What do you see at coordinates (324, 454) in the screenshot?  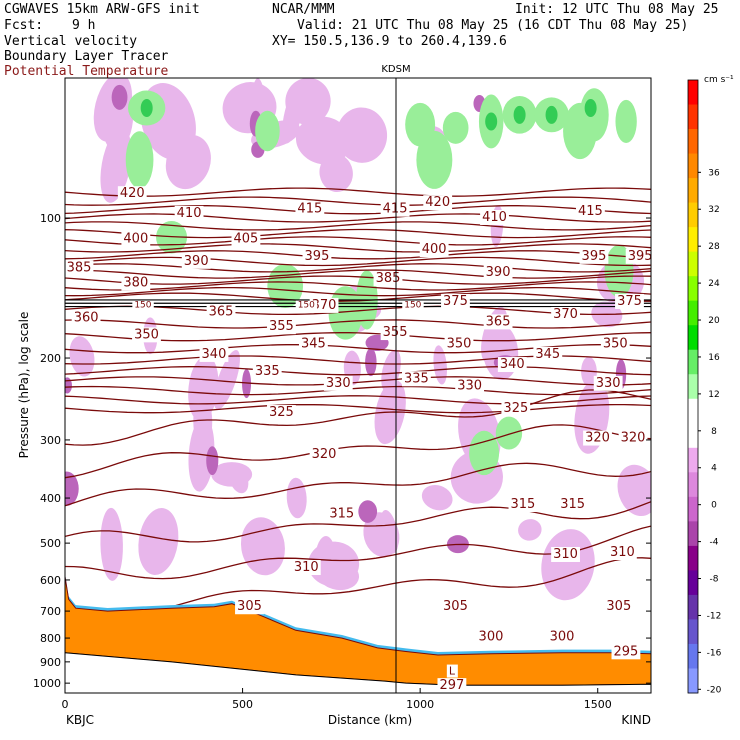 I see `theta-label: 320` at bounding box center [324, 454].